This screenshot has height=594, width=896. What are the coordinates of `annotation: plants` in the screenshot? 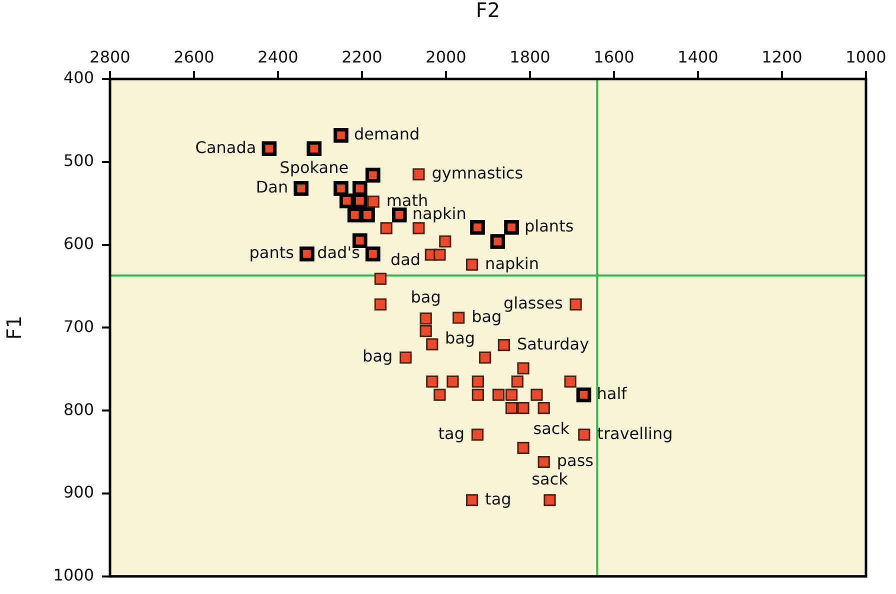 It's located at (549, 226).